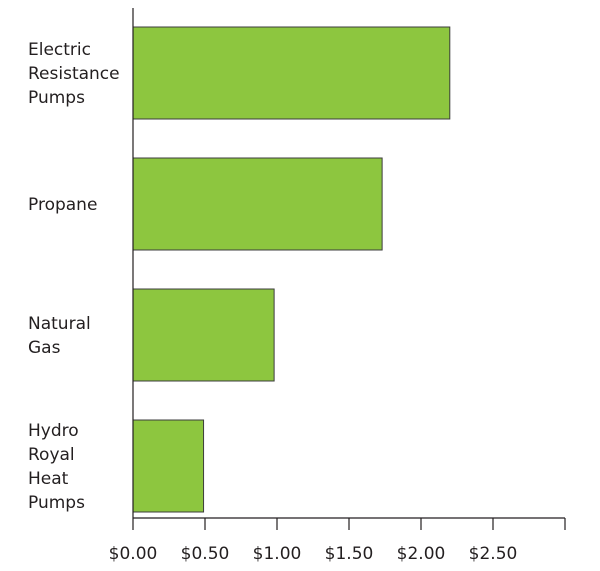 This screenshot has height=571, width=600. I want to click on category-label-line: Hydro, so click(53, 431).